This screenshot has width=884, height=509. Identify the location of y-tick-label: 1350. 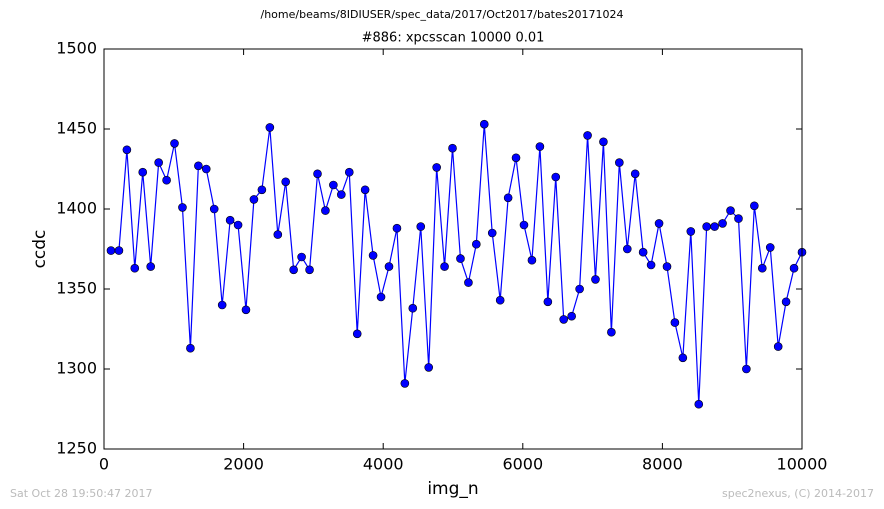
(76, 288).